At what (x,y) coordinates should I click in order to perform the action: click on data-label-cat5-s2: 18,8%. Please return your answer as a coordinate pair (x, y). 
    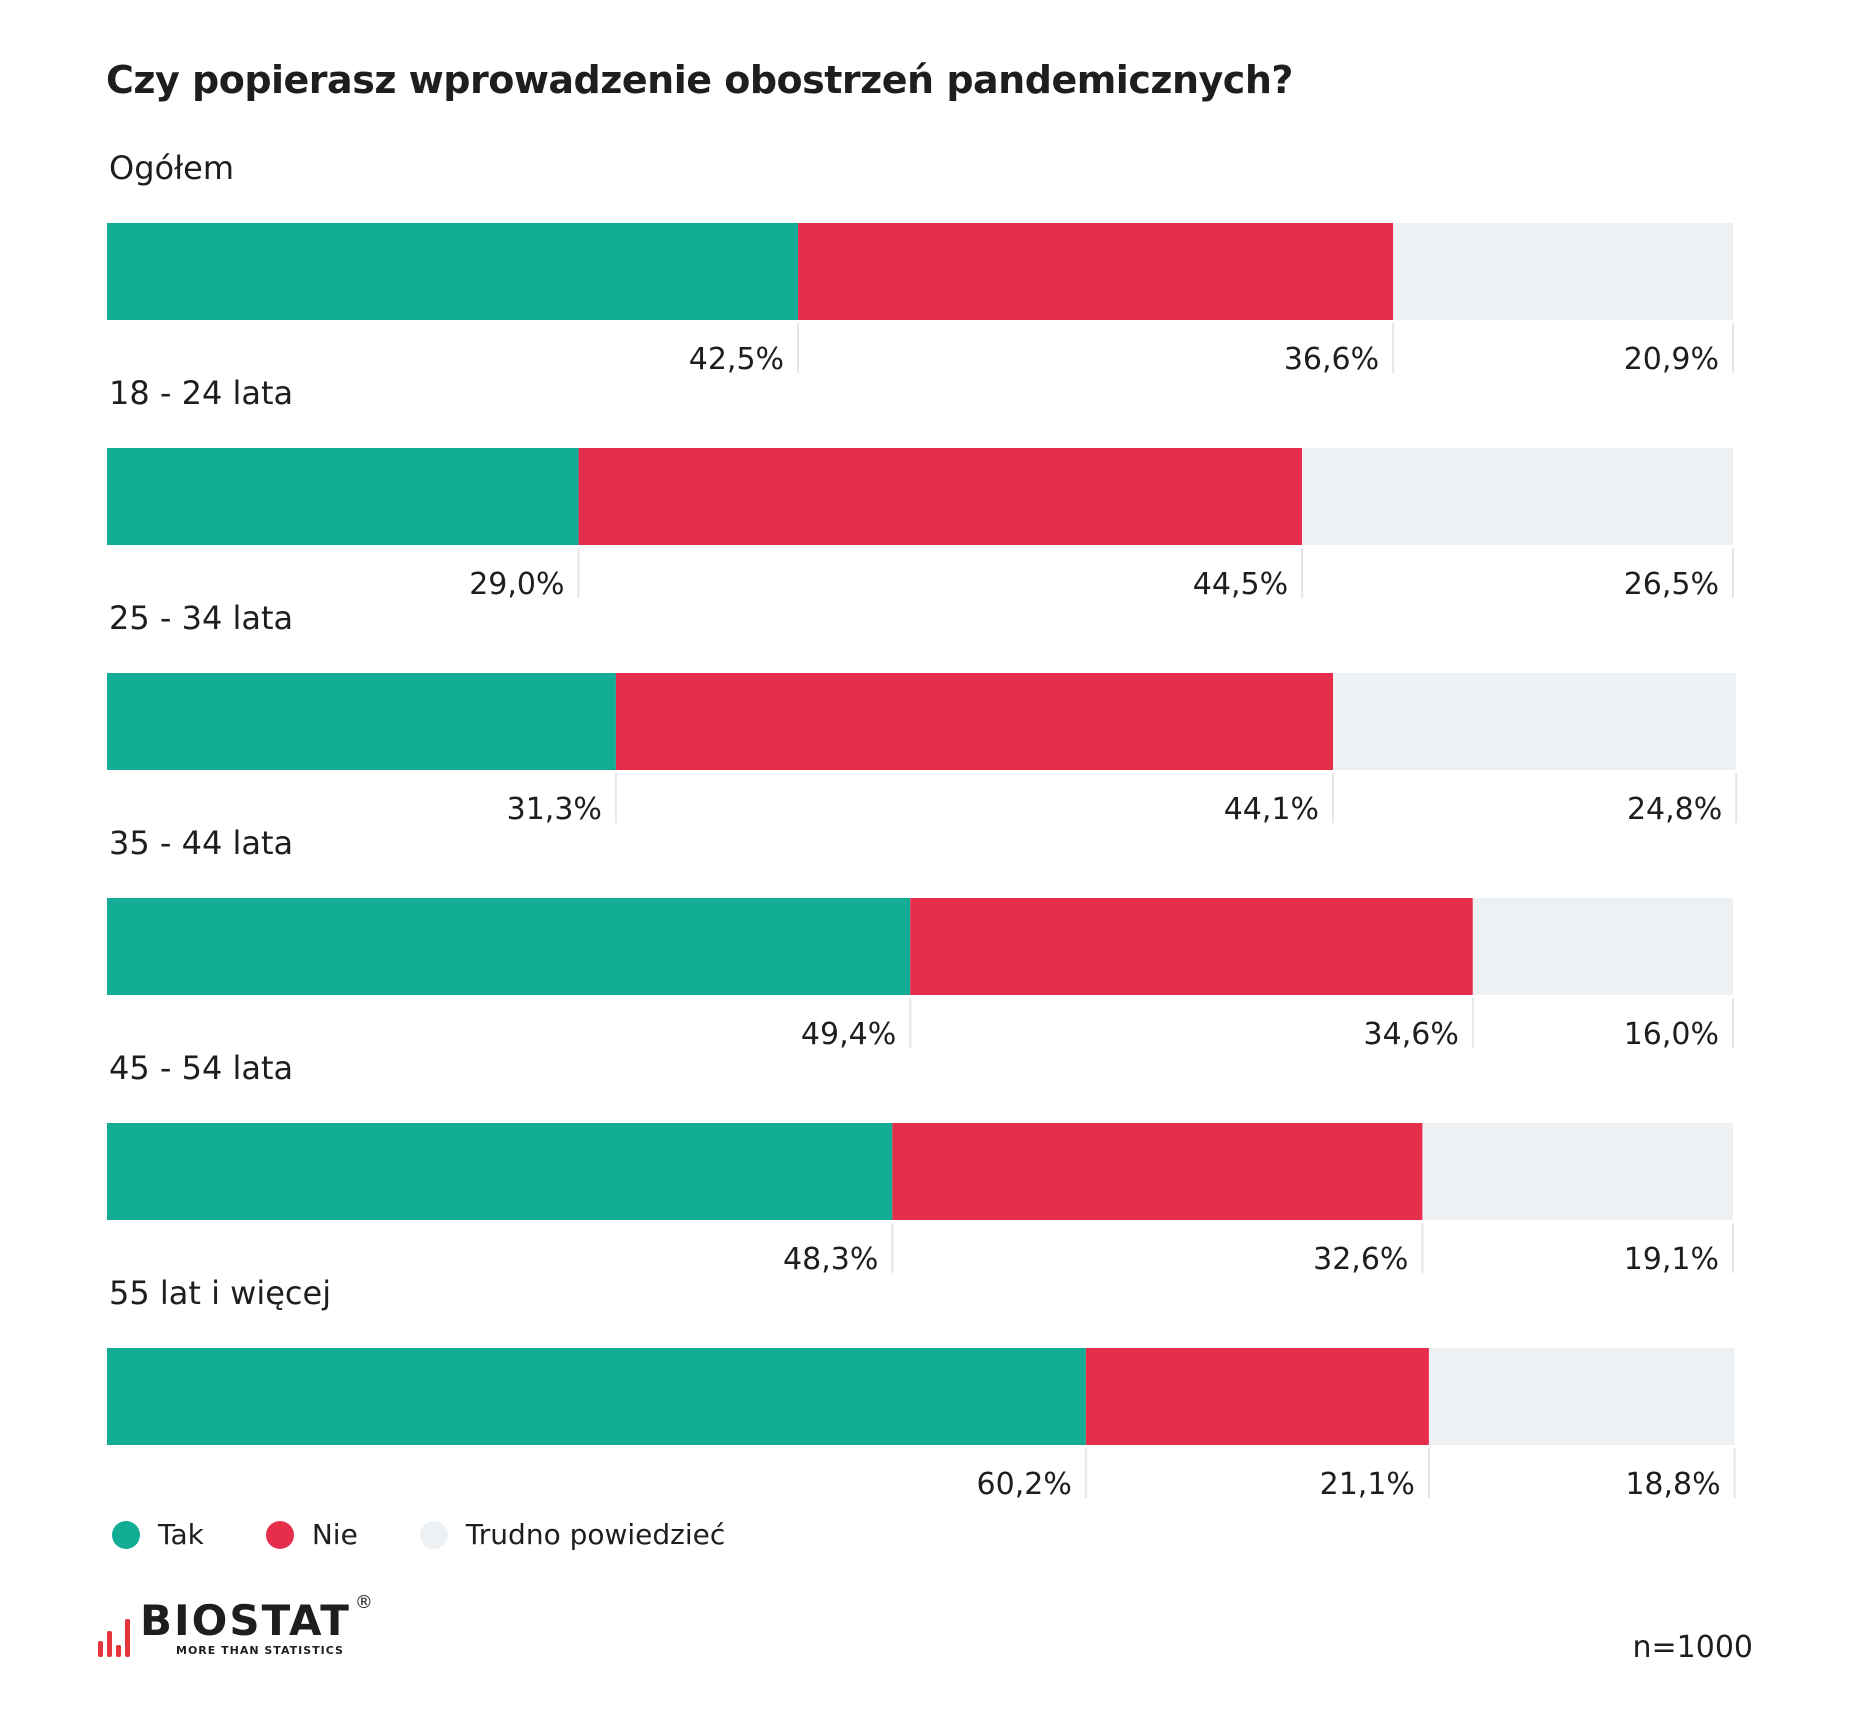
    Looking at the image, I should click on (1672, 1484).